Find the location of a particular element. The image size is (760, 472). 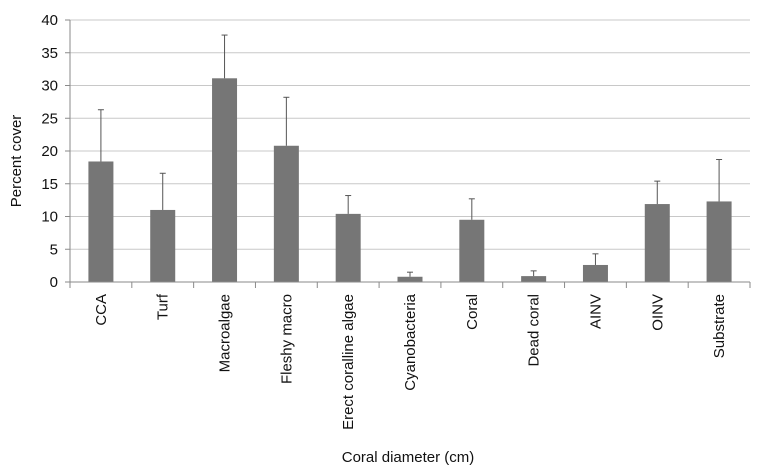

x-tick-label: Macroalgae is located at coordinates (225, 333).